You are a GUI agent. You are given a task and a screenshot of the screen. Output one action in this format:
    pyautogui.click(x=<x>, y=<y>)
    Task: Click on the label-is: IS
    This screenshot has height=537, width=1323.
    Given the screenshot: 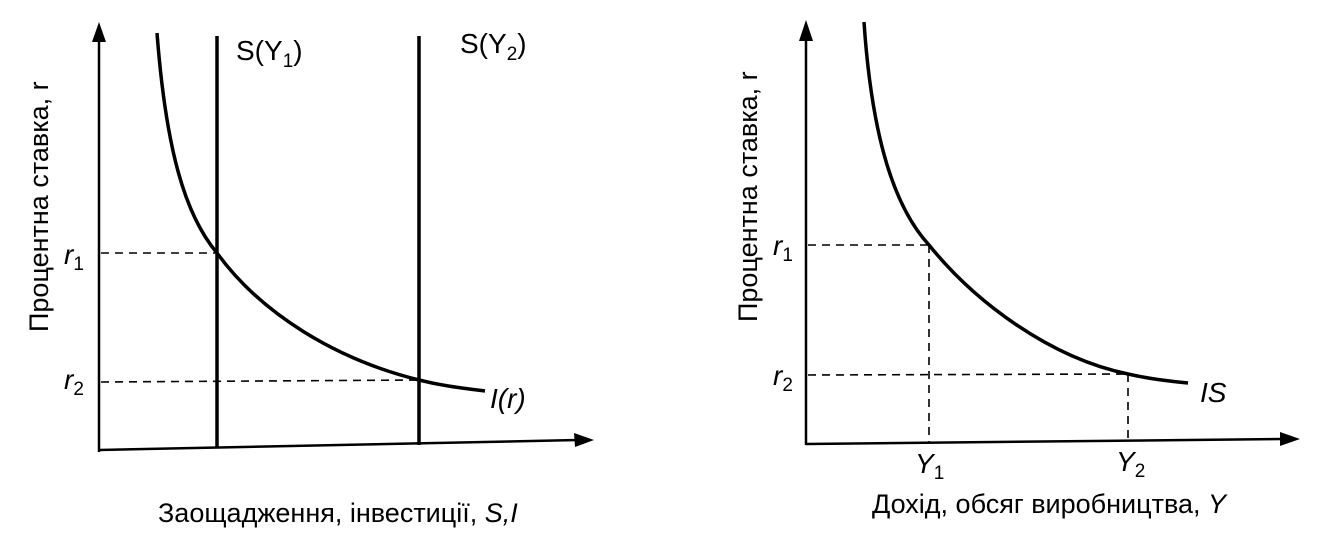 What is the action you would take?
    pyautogui.click(x=1213, y=392)
    